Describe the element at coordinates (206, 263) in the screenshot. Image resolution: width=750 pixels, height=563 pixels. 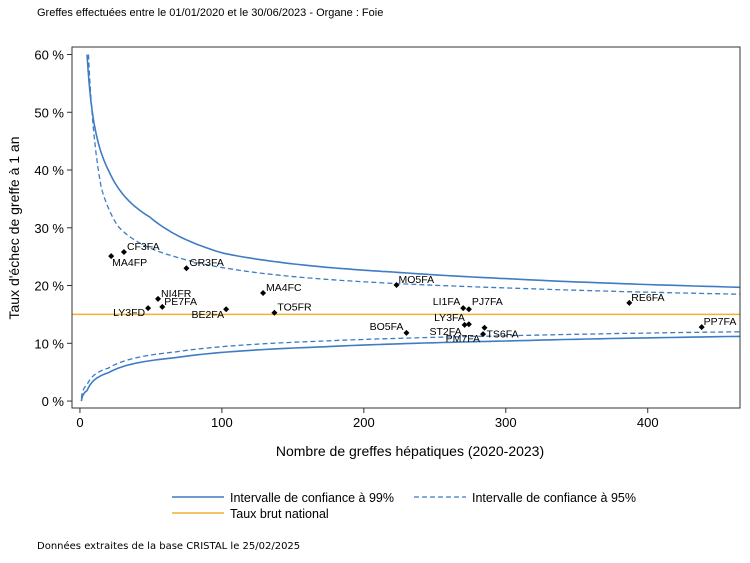
I see `point-label-gr3fa: GR3FA` at that location.